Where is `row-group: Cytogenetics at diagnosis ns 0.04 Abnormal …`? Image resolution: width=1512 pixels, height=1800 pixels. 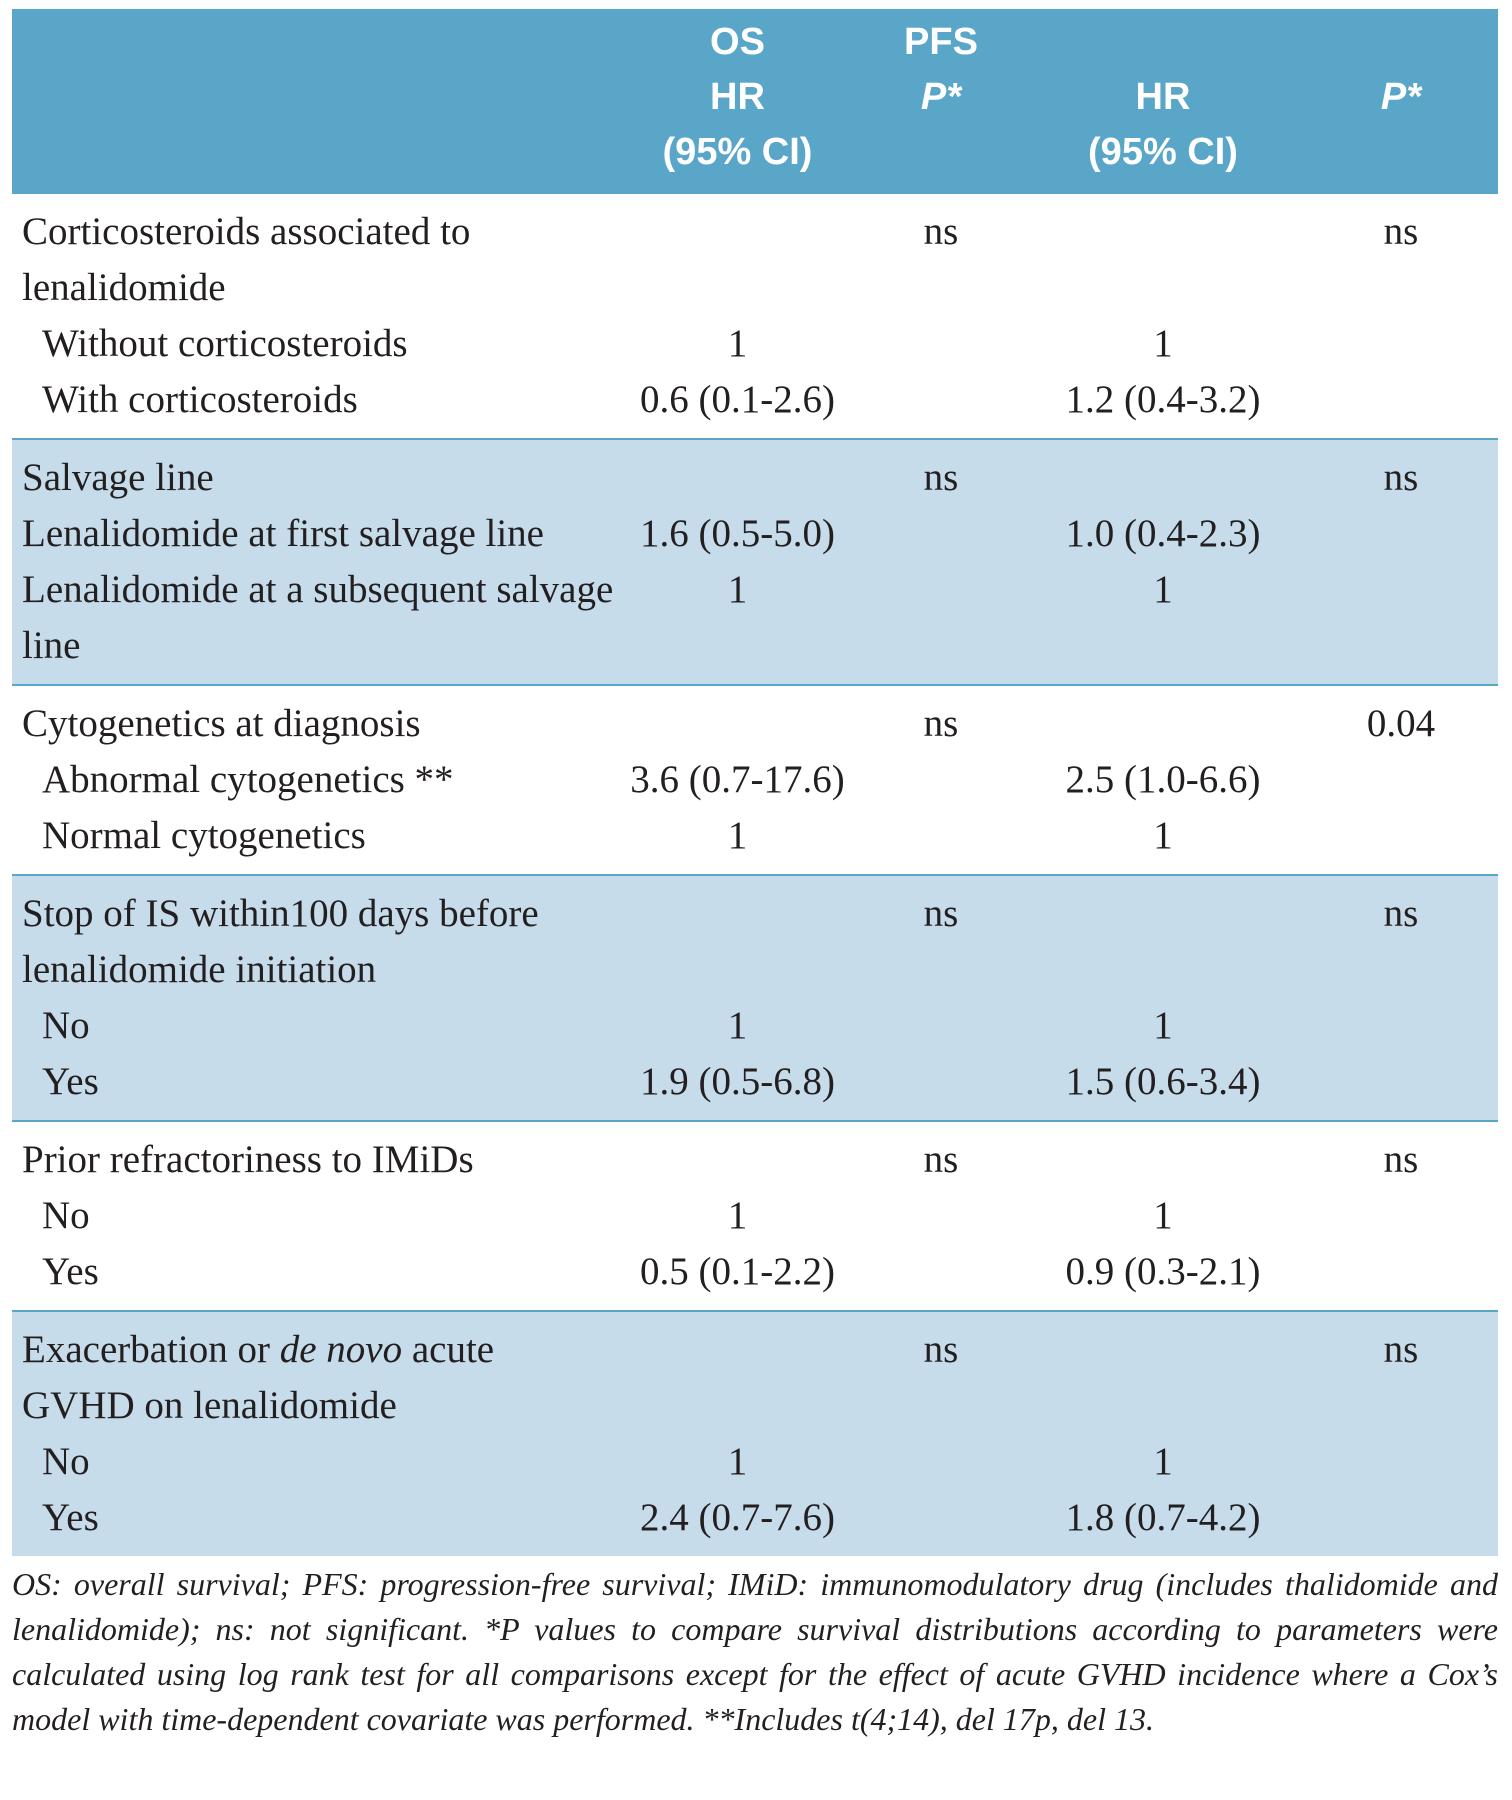 row-group: Cytogenetics at diagnosis ns 0.04 Abnormal … is located at coordinates (755, 780).